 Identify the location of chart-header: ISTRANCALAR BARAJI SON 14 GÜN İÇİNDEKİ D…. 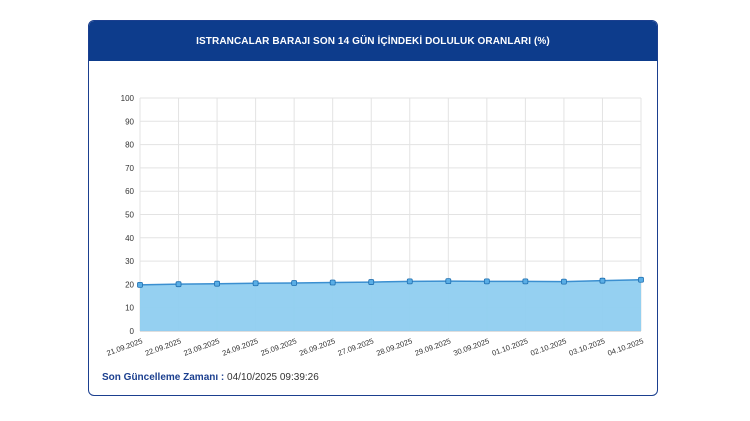
(373, 41).